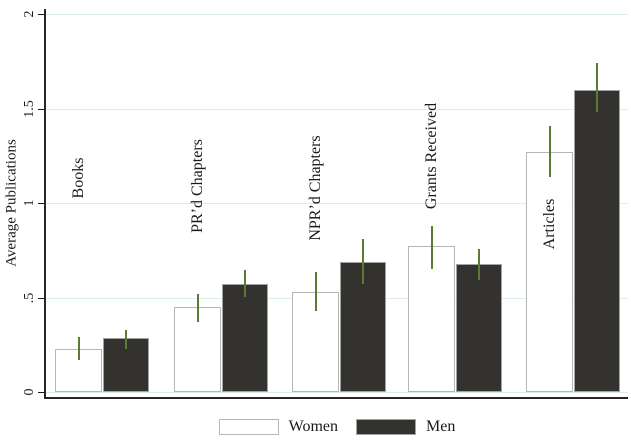 The image size is (631, 440). Describe the element at coordinates (29, 392) in the screenshot. I see `y-tick-label: 0` at that location.